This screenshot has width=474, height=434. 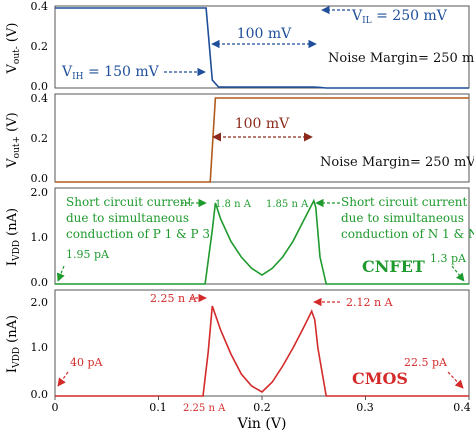 I want to click on p1-100mv-label: 100 mV, so click(x=264, y=34).